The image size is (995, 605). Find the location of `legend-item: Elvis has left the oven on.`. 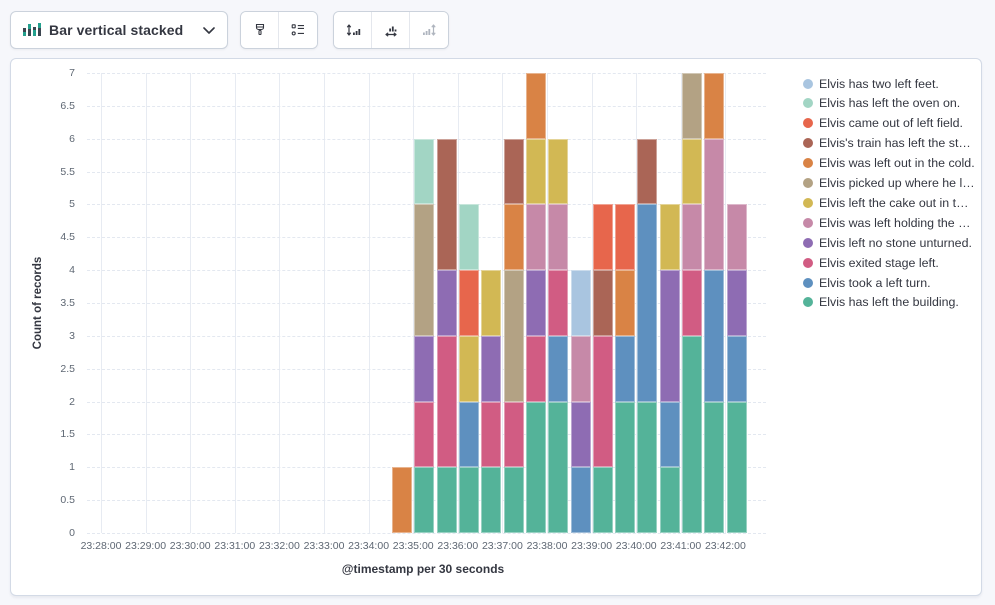

legend-item: Elvis has left the oven on. is located at coordinates (883, 103).